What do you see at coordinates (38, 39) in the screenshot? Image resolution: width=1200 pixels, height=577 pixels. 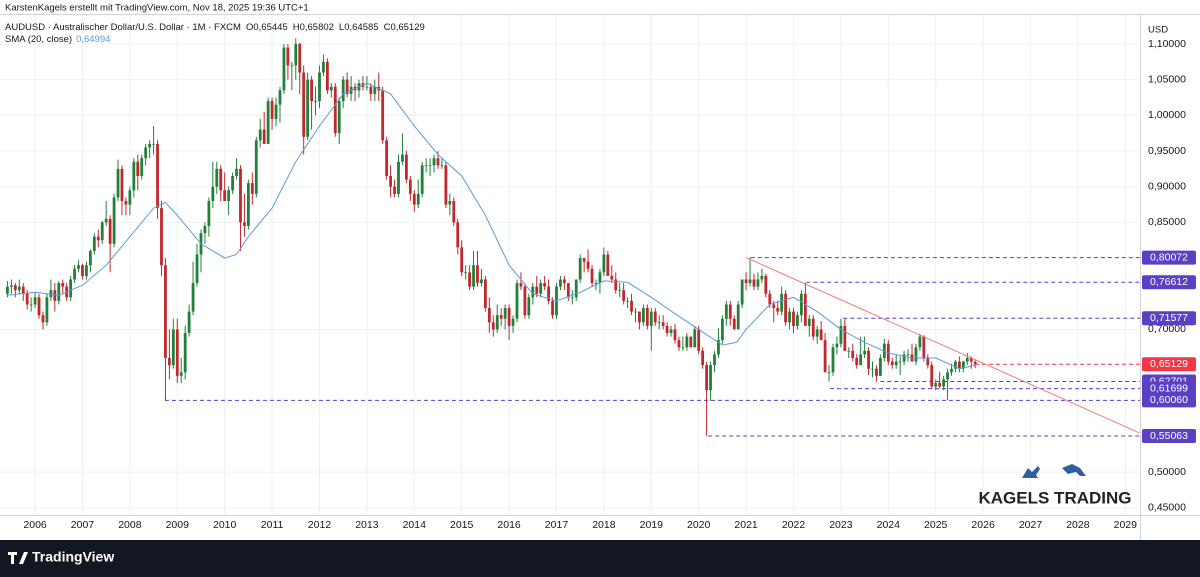 I see `sma-name: SMA (20, close)` at bounding box center [38, 39].